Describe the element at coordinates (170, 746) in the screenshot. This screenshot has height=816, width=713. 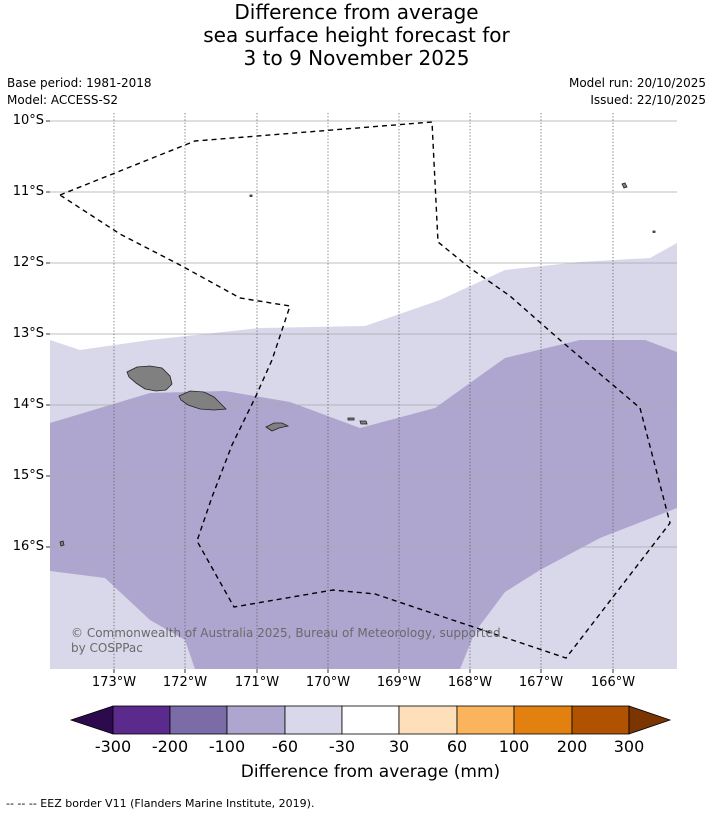
I see `colorbar-tick-label: -200` at that location.